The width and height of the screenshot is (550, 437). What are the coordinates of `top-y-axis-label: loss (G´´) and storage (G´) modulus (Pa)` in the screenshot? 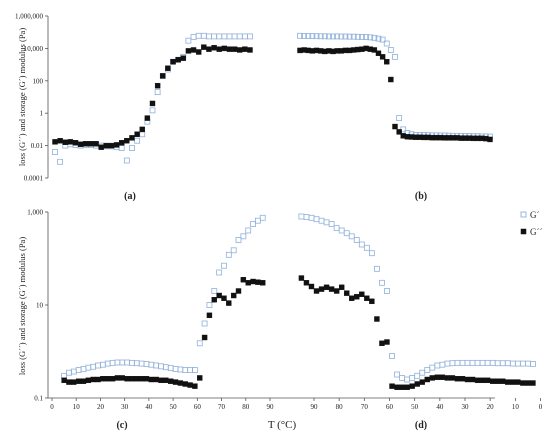 It's located at (22, 97).